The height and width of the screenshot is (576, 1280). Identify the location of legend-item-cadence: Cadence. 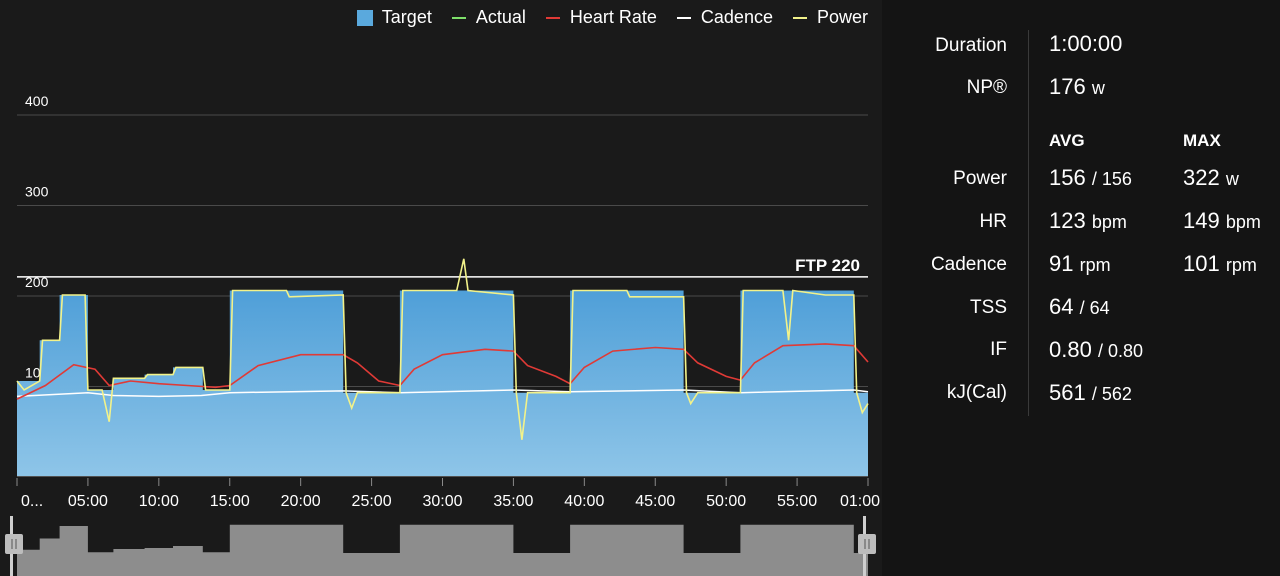
(724, 17).